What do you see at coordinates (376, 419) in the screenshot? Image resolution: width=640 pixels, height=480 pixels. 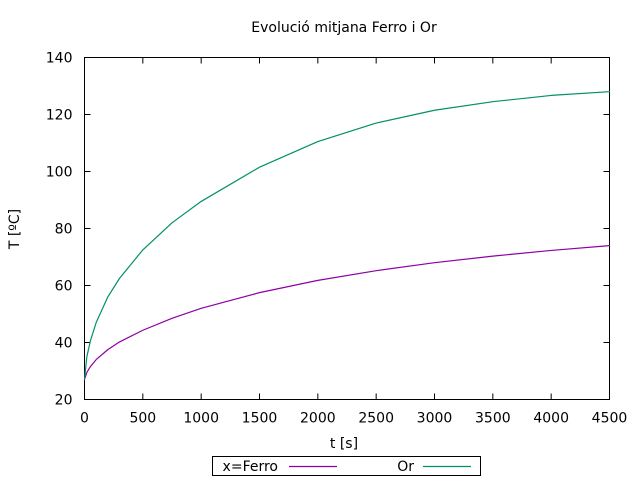 I see `x-tick-label: 2500` at bounding box center [376, 419].